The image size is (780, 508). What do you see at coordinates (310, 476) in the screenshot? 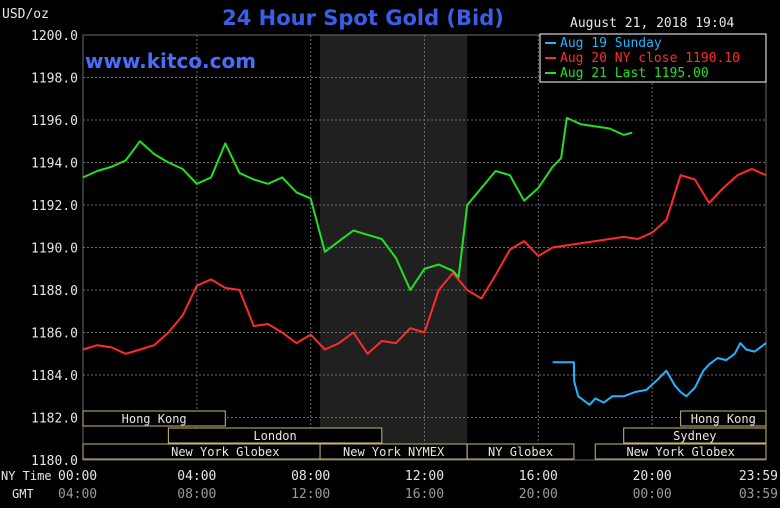
I see `x-tick-label-ny: 08:00` at bounding box center [310, 476].